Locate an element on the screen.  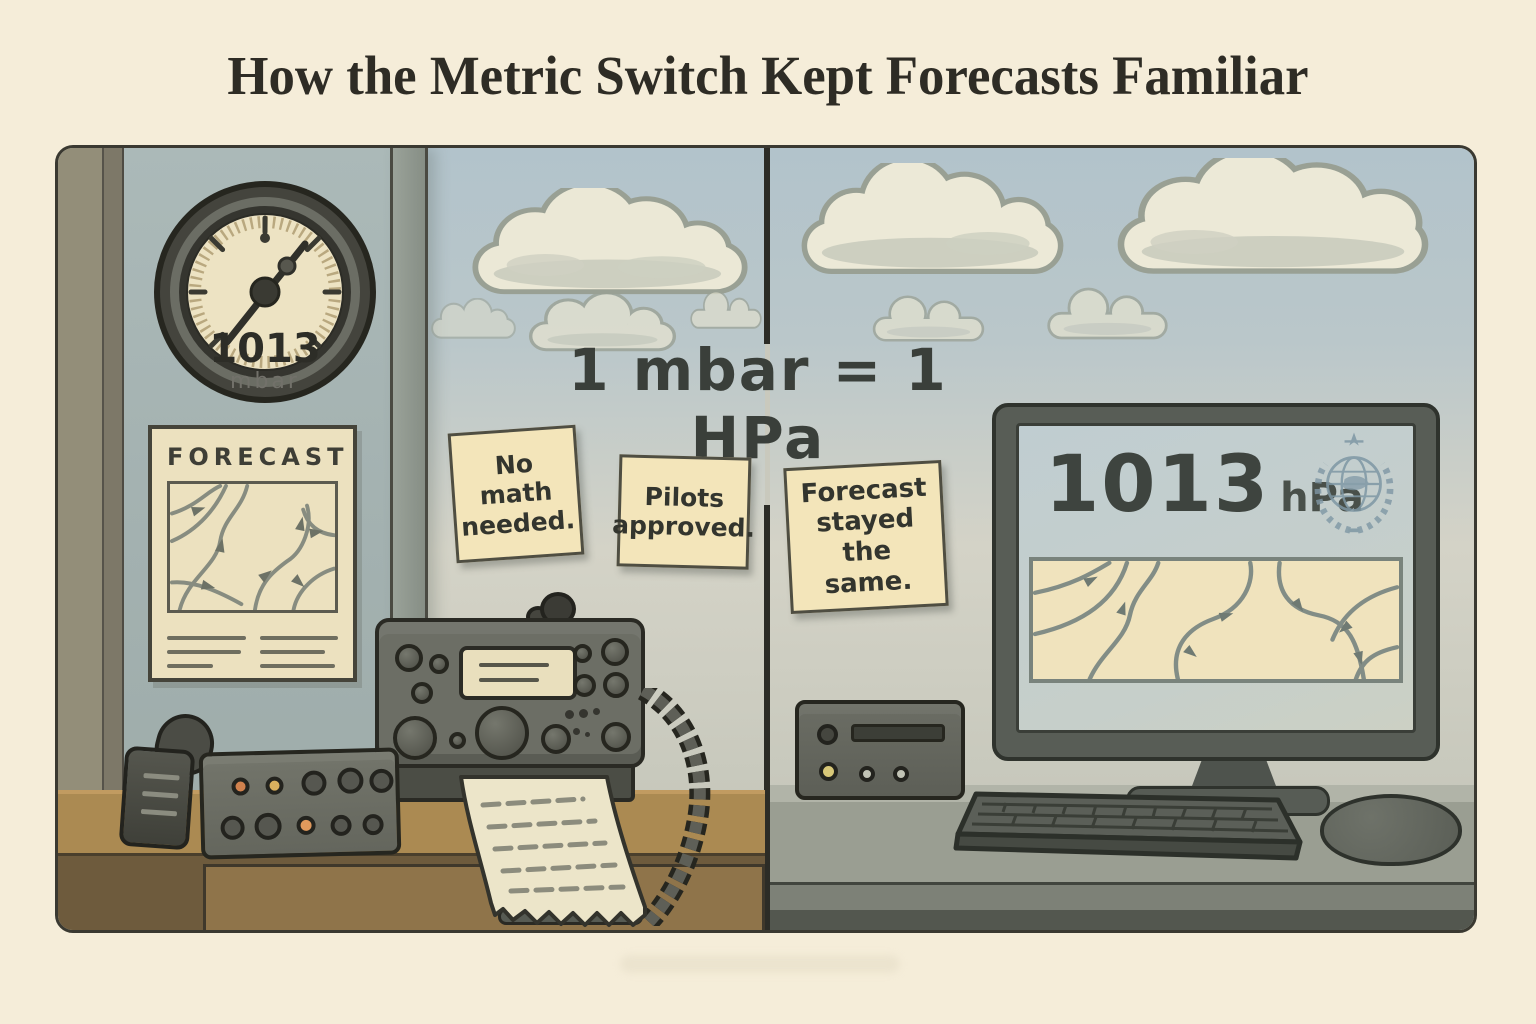
microphone-body is located at coordinates (157, 798).